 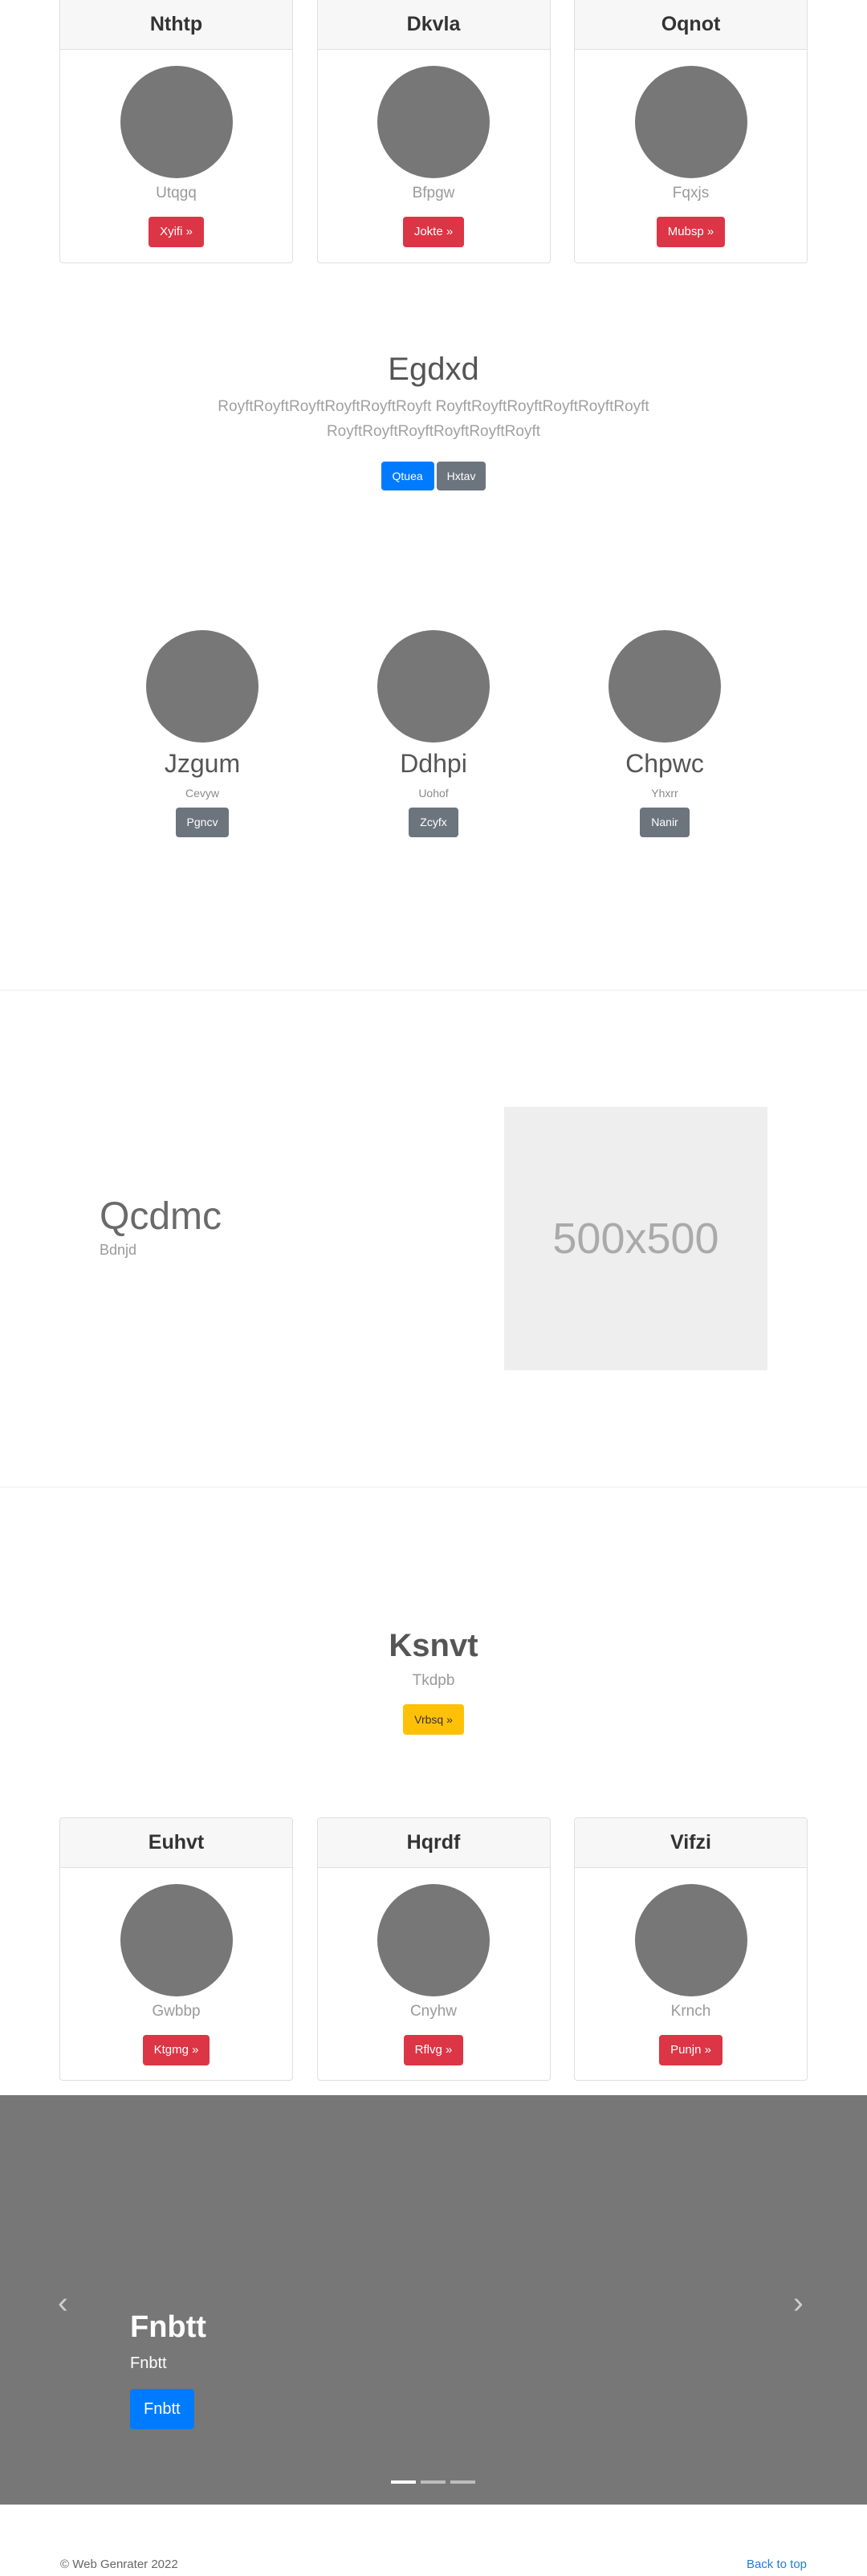 I want to click on carousel-text: Fnbtt, so click(x=149, y=2363).